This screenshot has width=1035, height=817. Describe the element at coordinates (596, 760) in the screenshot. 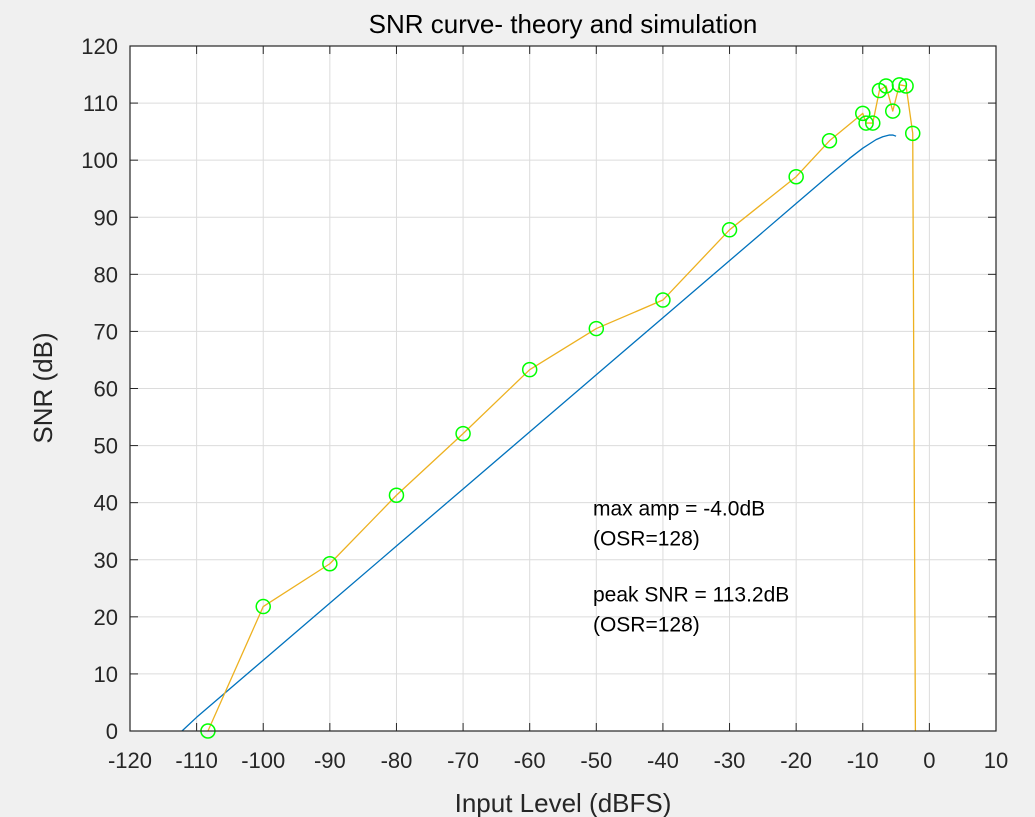

I see `x-tick-label: -50` at that location.